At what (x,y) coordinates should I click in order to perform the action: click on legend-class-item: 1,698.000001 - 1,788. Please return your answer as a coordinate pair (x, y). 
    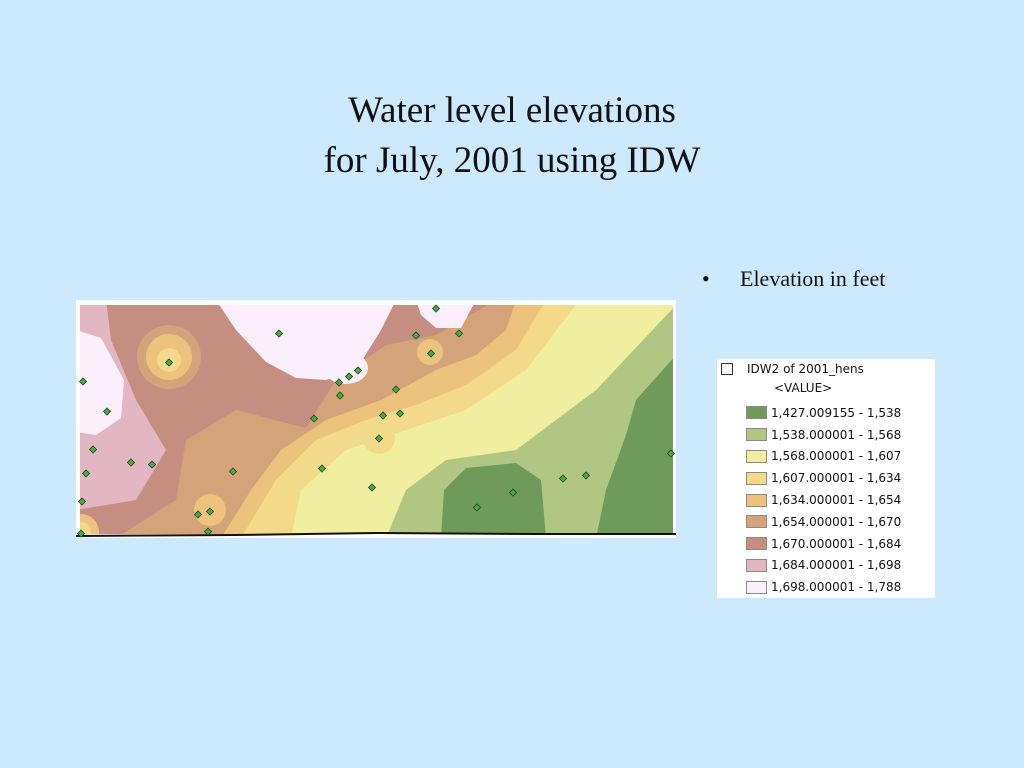
    Looking at the image, I should click on (823, 587).